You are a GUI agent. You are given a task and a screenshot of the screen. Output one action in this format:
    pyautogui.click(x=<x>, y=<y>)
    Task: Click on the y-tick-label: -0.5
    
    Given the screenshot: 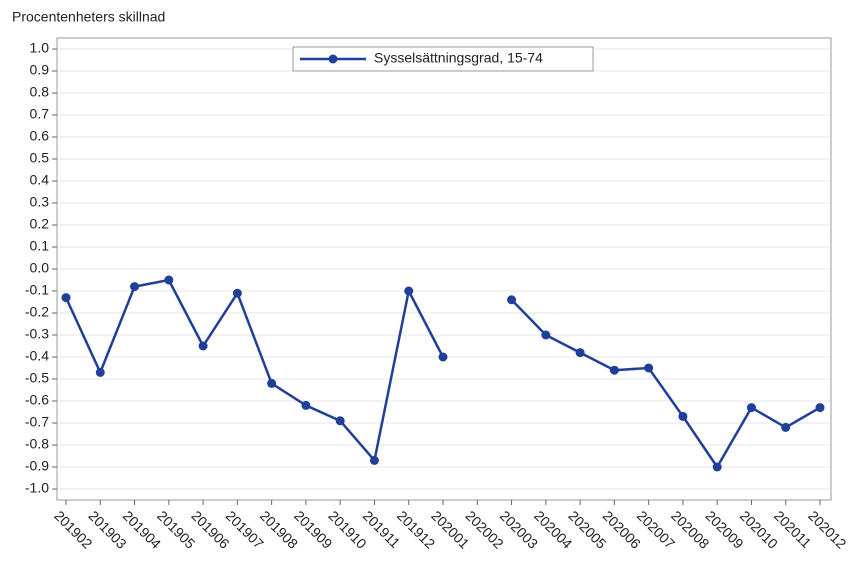 What is the action you would take?
    pyautogui.click(x=37, y=378)
    